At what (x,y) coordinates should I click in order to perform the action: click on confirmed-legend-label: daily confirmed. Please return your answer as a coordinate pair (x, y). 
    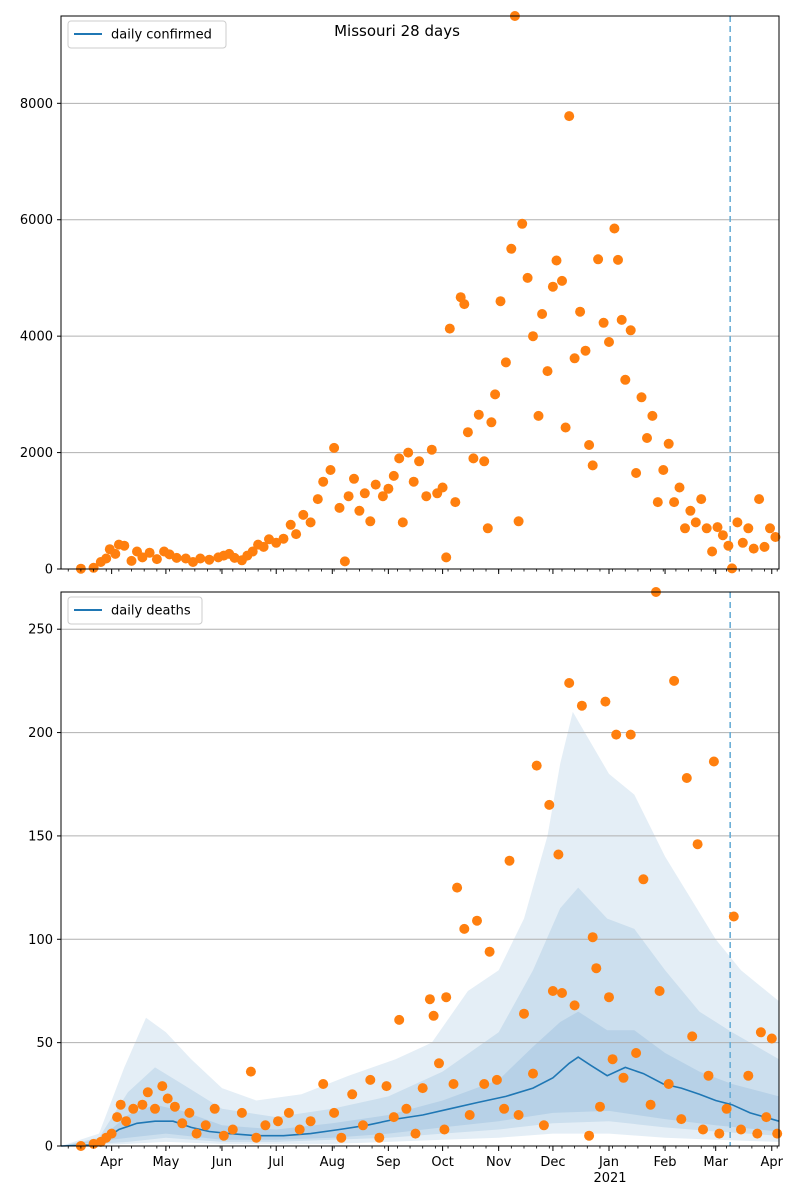
    Looking at the image, I should click on (161, 35).